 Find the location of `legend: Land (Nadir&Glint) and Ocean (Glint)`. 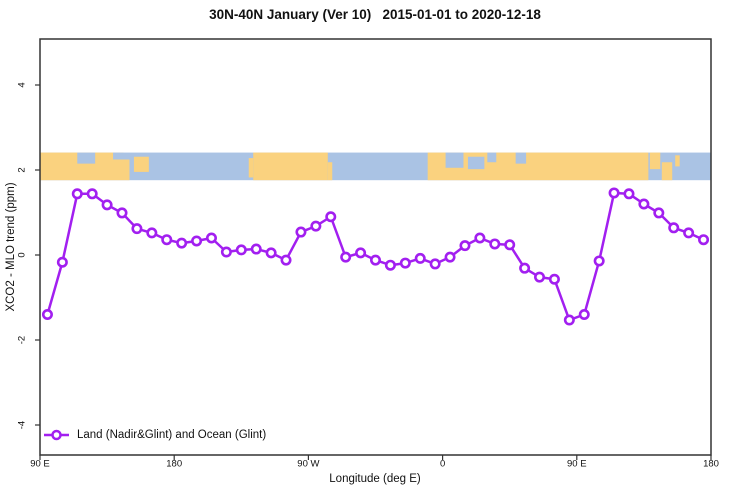

legend: Land (Nadir&Glint) and Ocean (Glint) is located at coordinates (154, 435).